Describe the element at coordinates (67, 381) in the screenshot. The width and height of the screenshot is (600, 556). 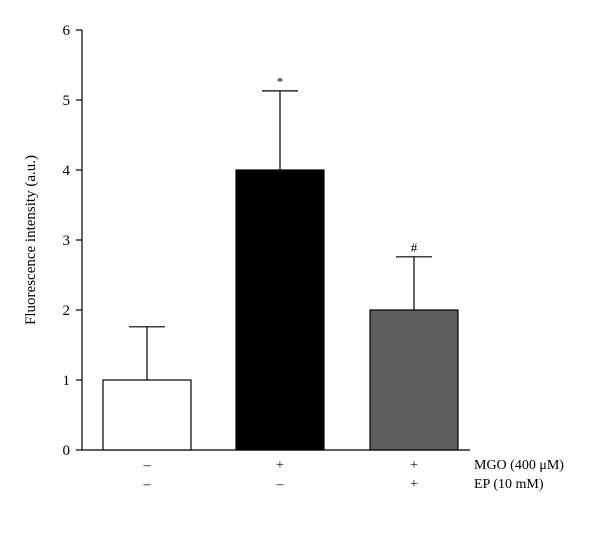
I see `y-tick-label: 1` at that location.